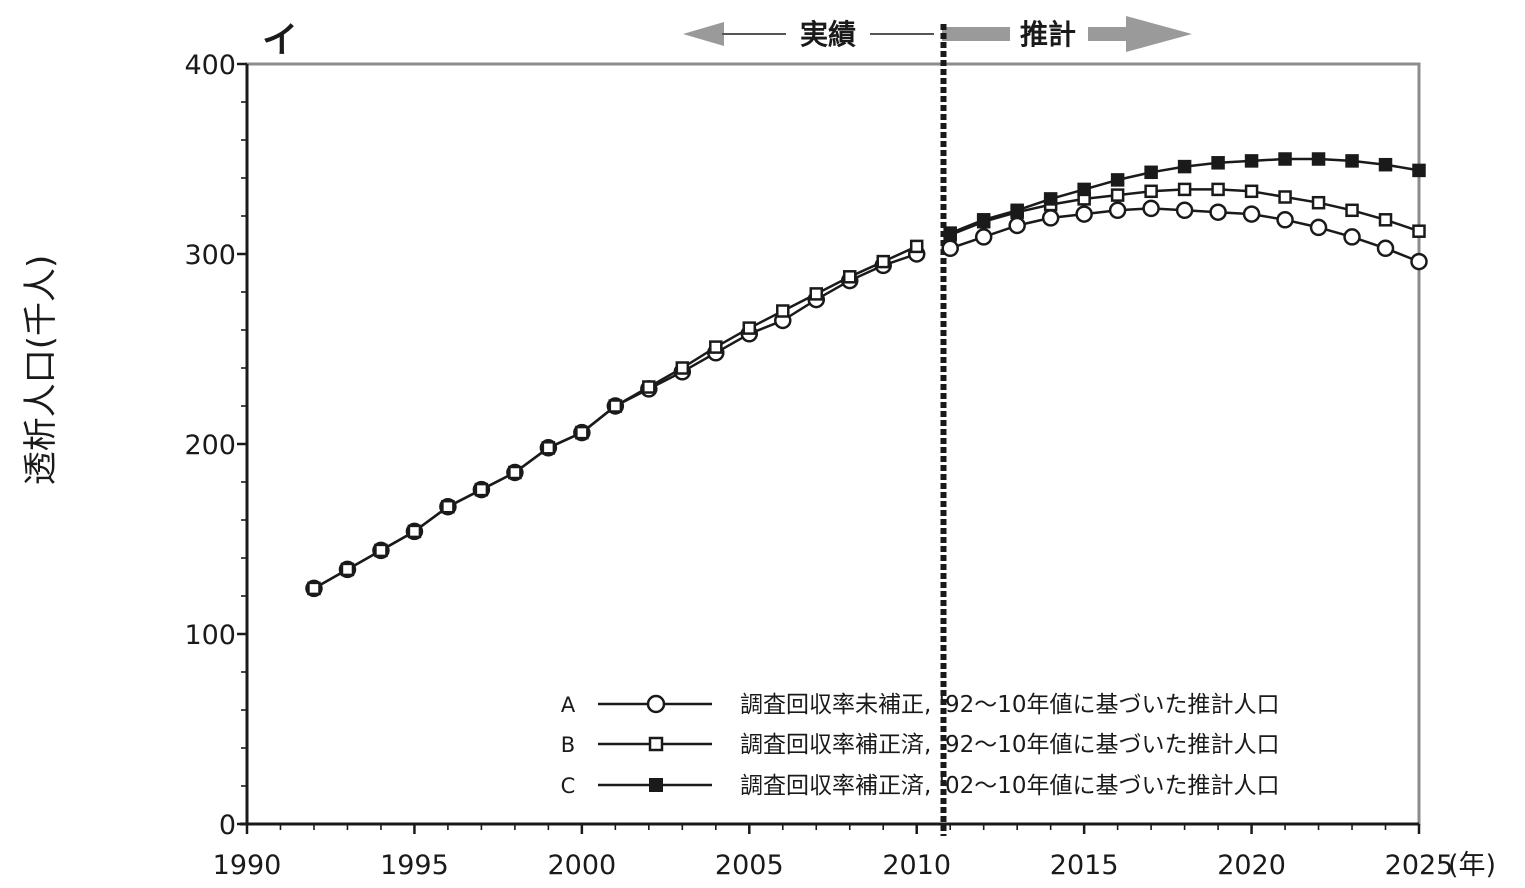 The image size is (1525, 888). Describe the element at coordinates (1048, 34) in the screenshot. I see `phase-projection-label: 推計` at that location.